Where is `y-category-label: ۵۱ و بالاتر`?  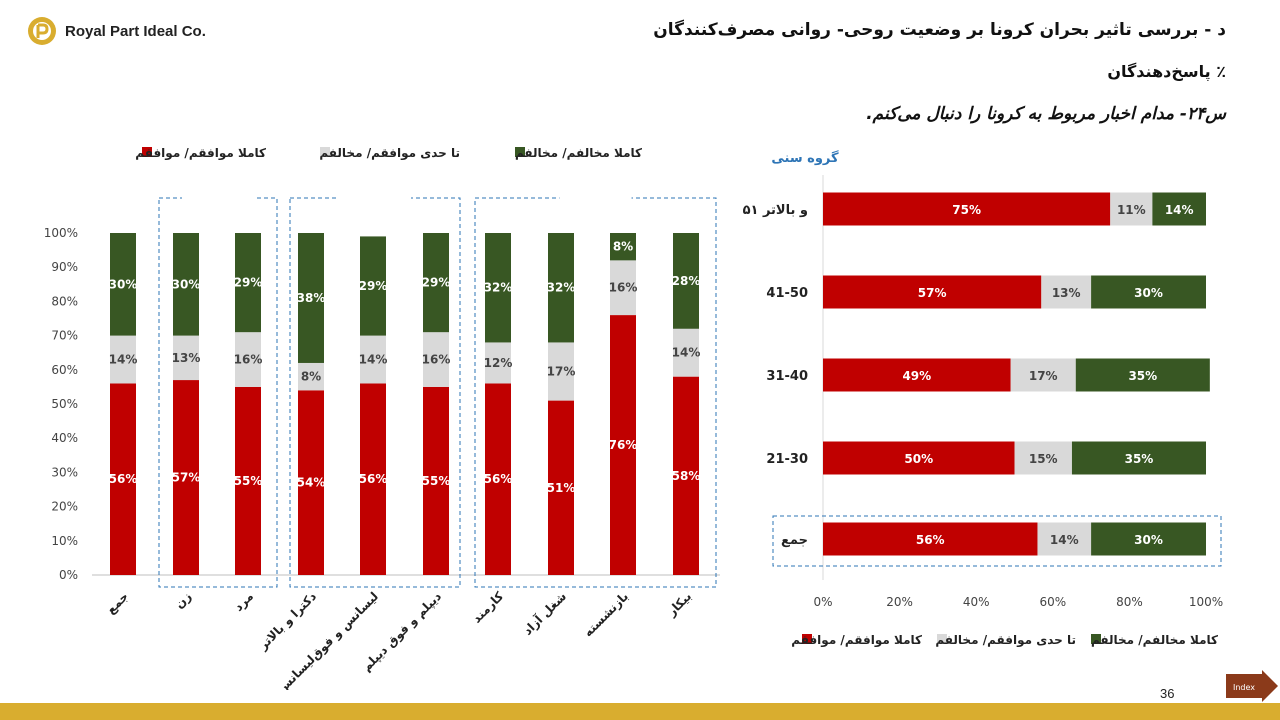
y-category-label: ۵۱ و بالاتر is located at coordinates (775, 210).